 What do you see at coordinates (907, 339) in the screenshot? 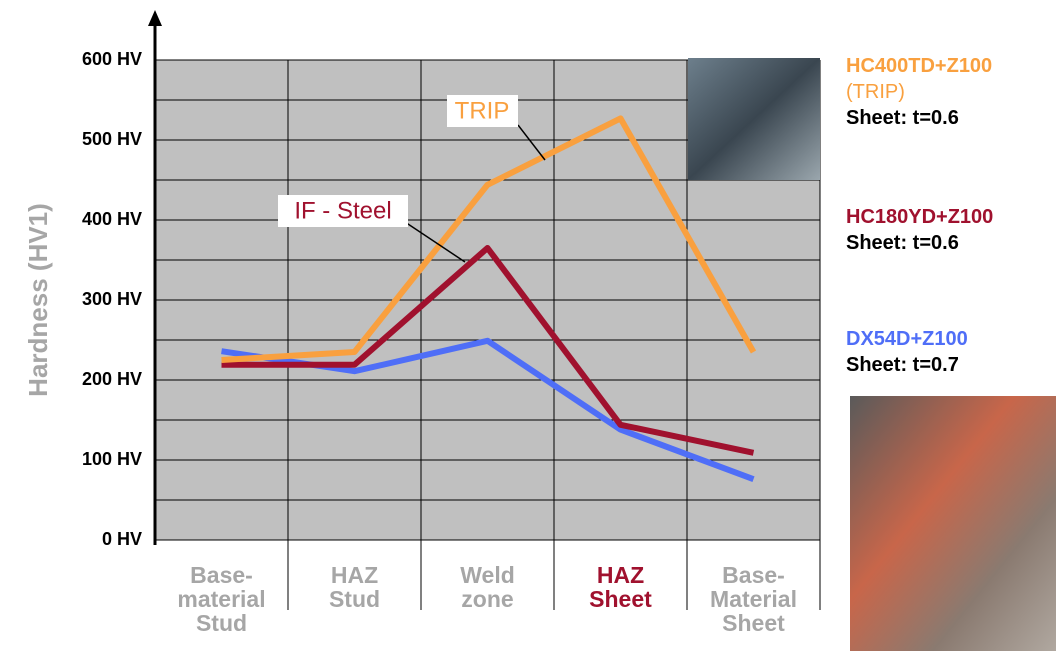
I see `legend-name: DX54D+Z100` at bounding box center [907, 339].